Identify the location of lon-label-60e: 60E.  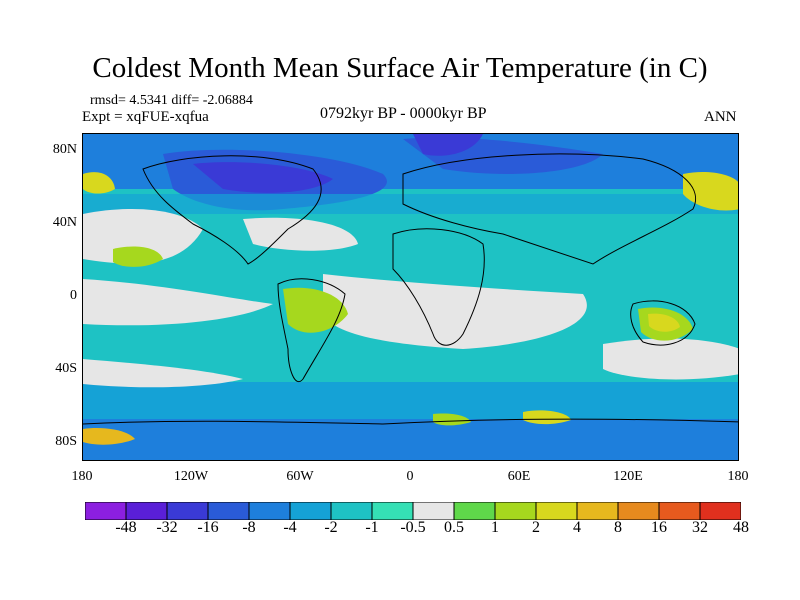
(519, 476).